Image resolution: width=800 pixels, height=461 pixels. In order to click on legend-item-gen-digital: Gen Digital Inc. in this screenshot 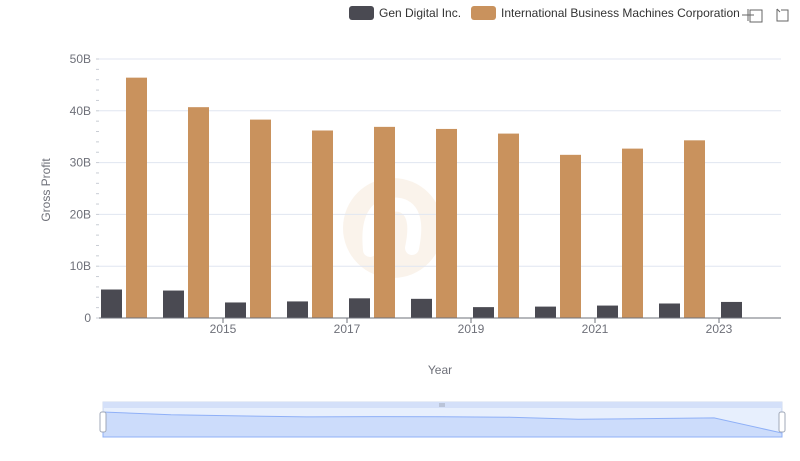, I will do `click(405, 13)`.